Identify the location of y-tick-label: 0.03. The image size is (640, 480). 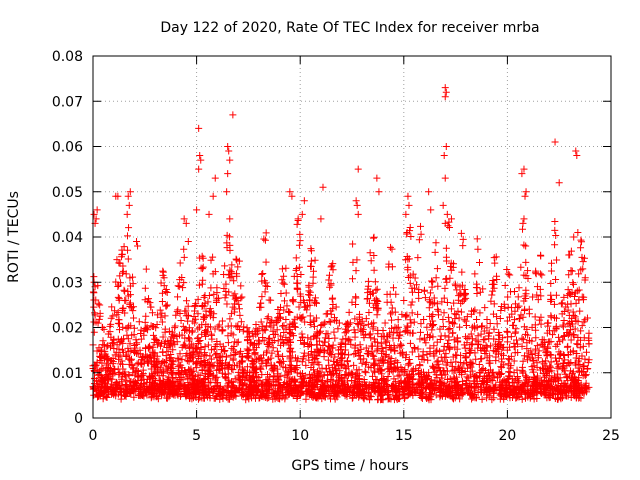
(67, 283).